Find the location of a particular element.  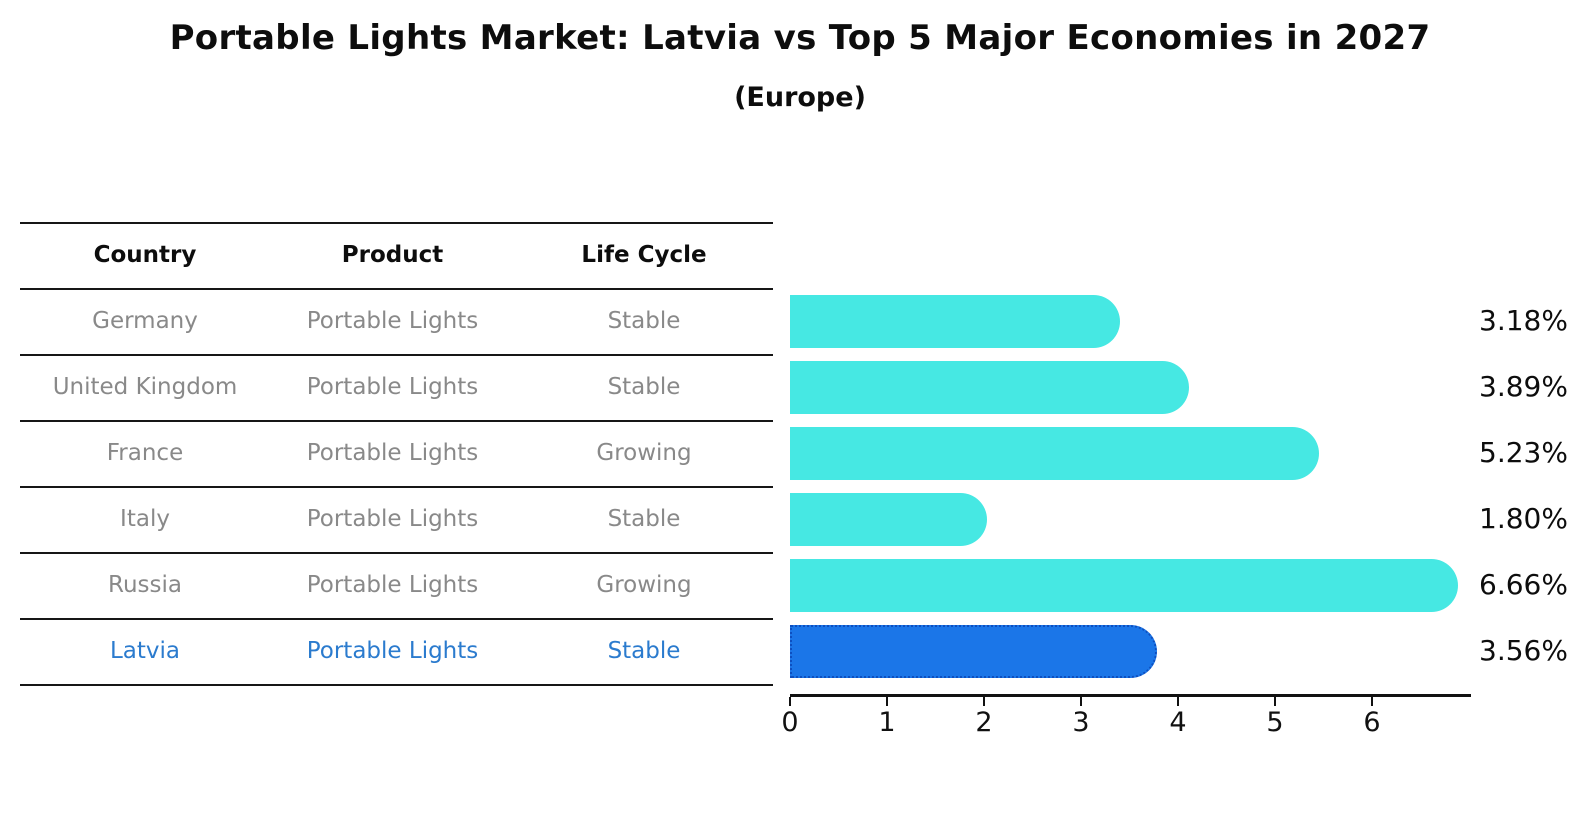

market-share-bar-highlight is located at coordinates (973, 651).